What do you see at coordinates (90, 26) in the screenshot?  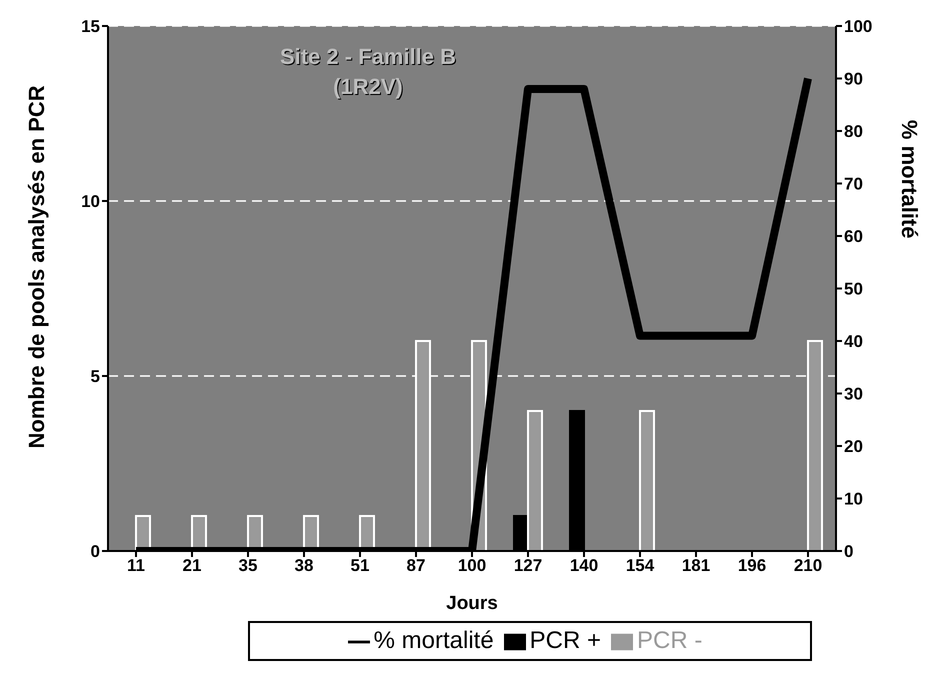 I see `y-tick-label: 15` at bounding box center [90, 26].